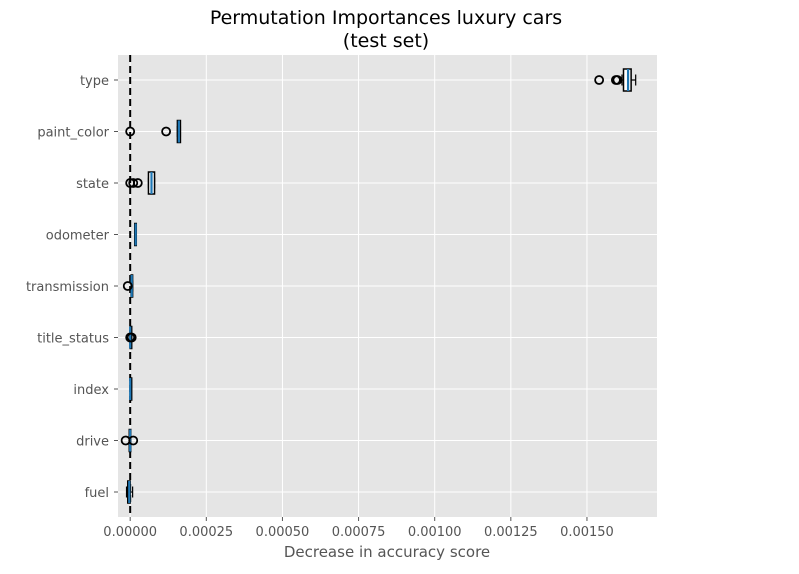  What do you see at coordinates (283, 532) in the screenshot?
I see `x-tick-label: 0.00050` at bounding box center [283, 532].